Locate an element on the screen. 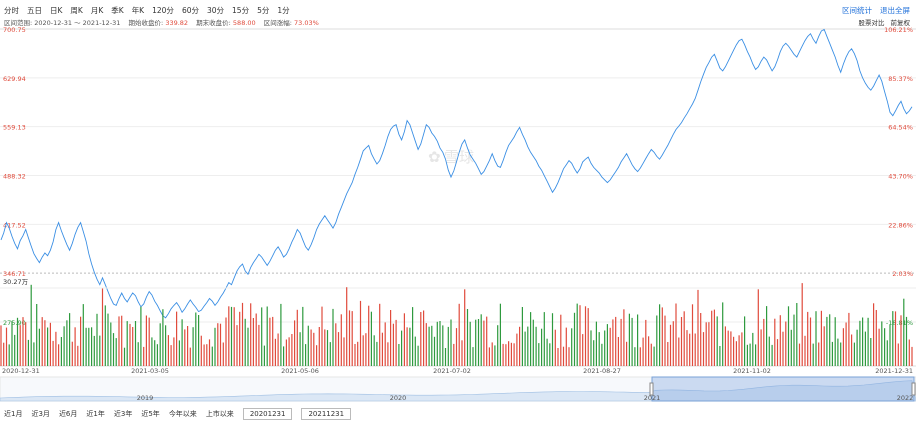  period-tab-6: 年K is located at coordinates (138, 10).